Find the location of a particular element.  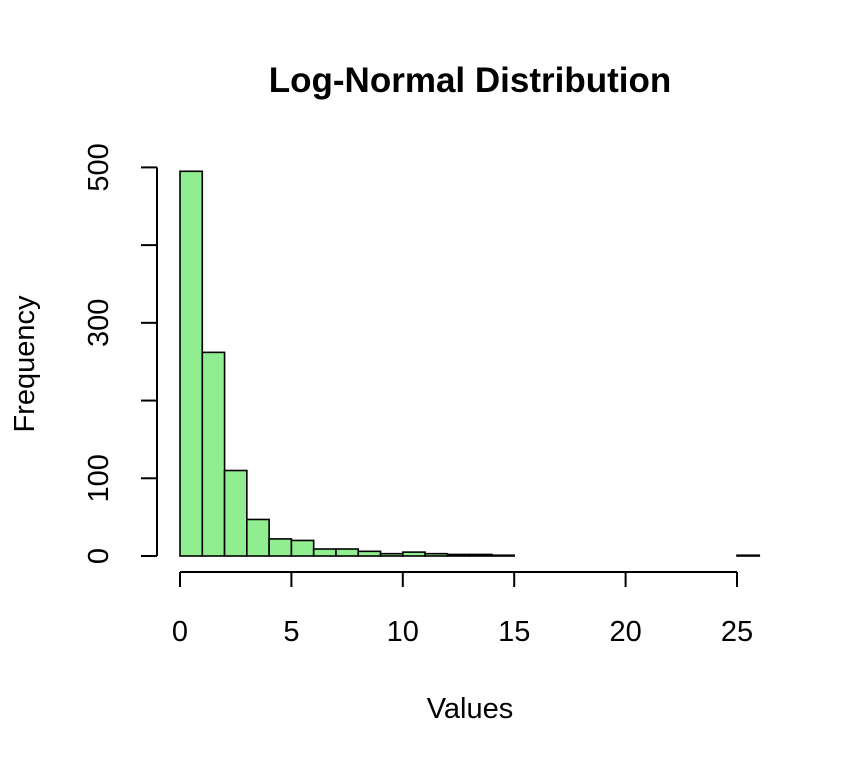

y-tick-label: 300 is located at coordinates (99, 323).